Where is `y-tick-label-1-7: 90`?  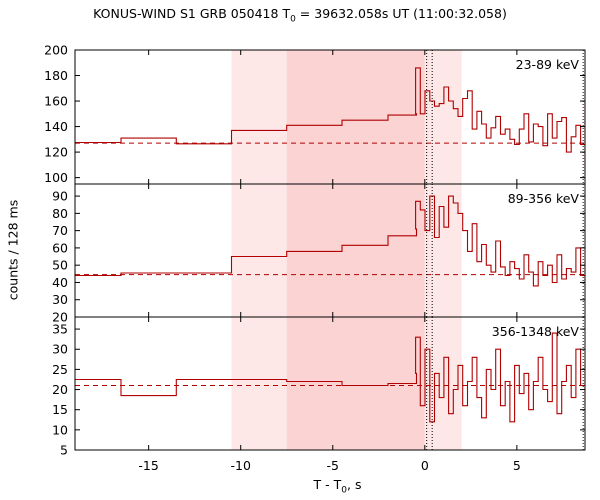 y-tick-label-1-7: 90 is located at coordinates (60, 196).